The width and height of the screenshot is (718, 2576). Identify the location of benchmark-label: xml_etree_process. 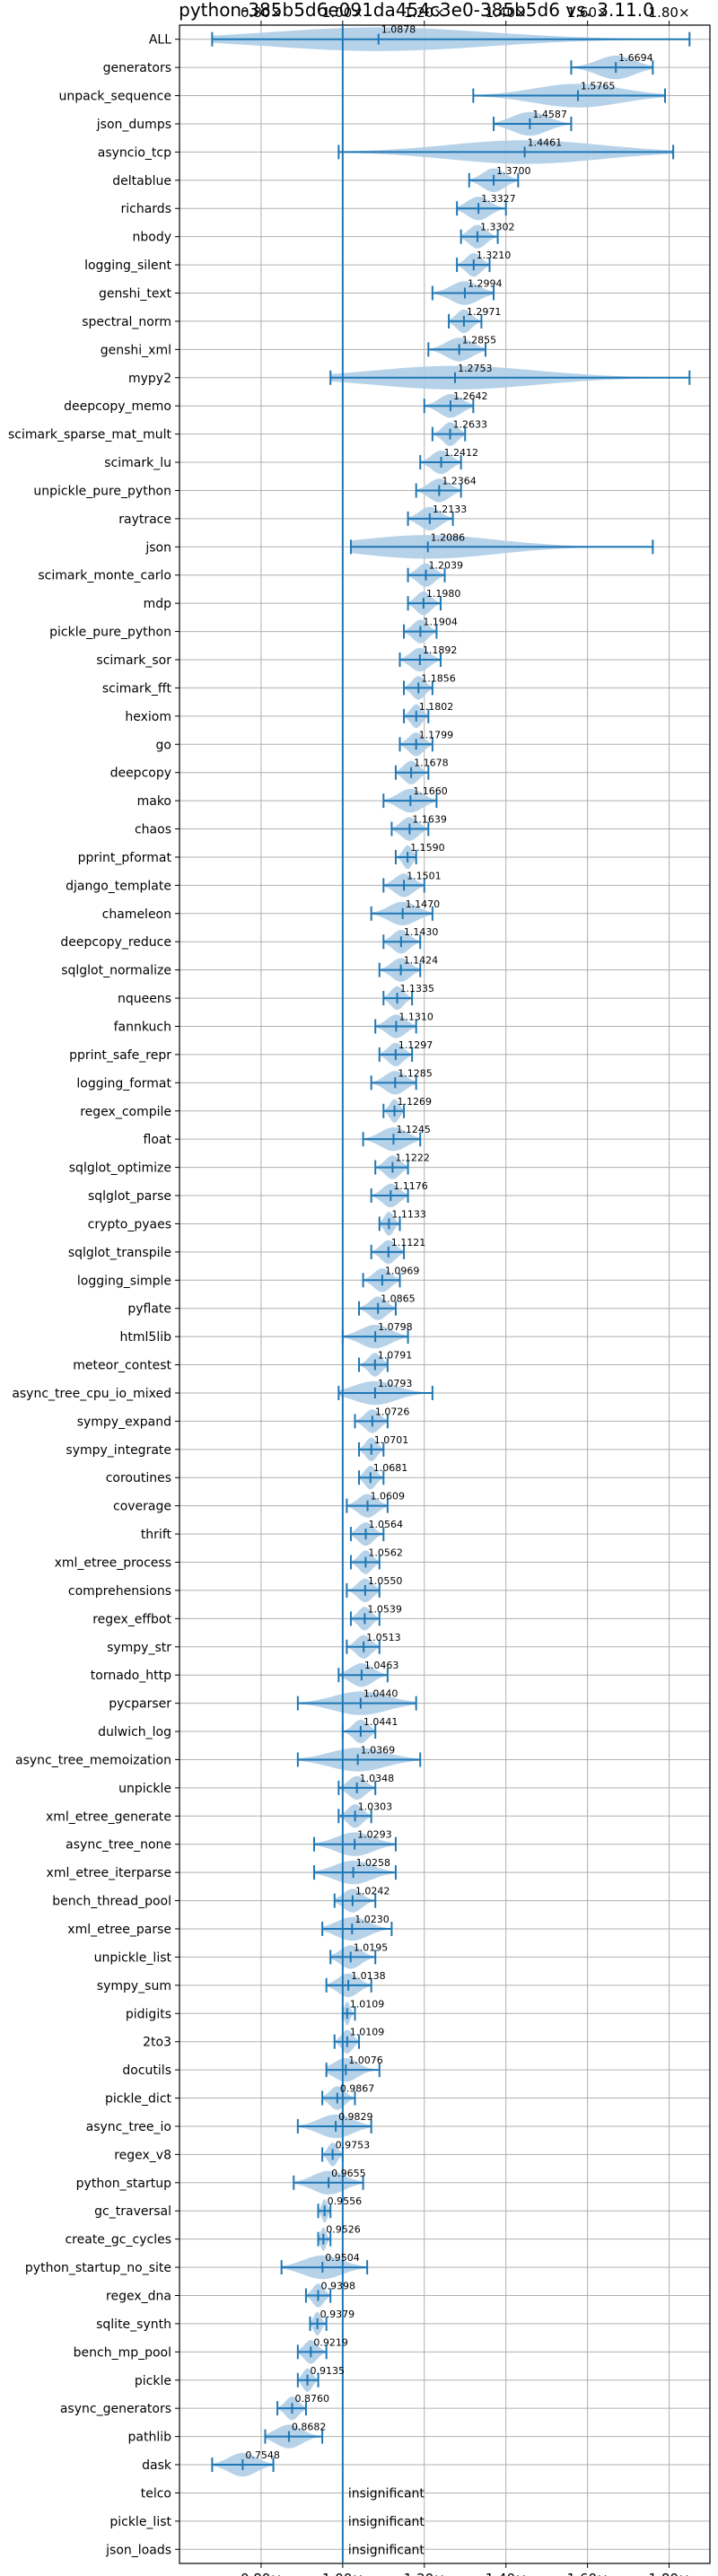
(113, 1563).